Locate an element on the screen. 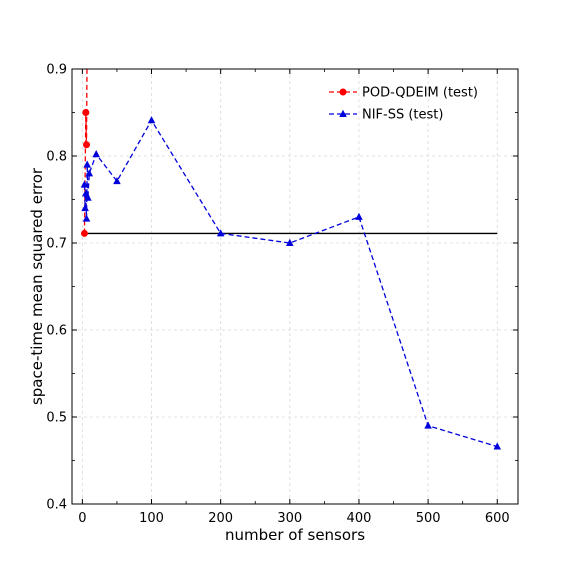 Image resolution: width=576 pixels, height=576 pixels. y-axis-label: space-time mean squared error is located at coordinates (37, 286).